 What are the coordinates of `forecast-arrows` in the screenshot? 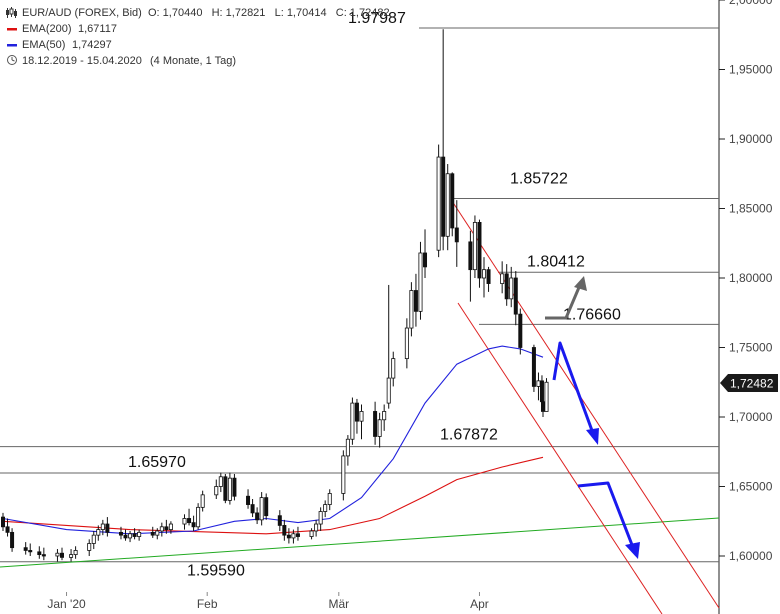 It's located at (592, 417).